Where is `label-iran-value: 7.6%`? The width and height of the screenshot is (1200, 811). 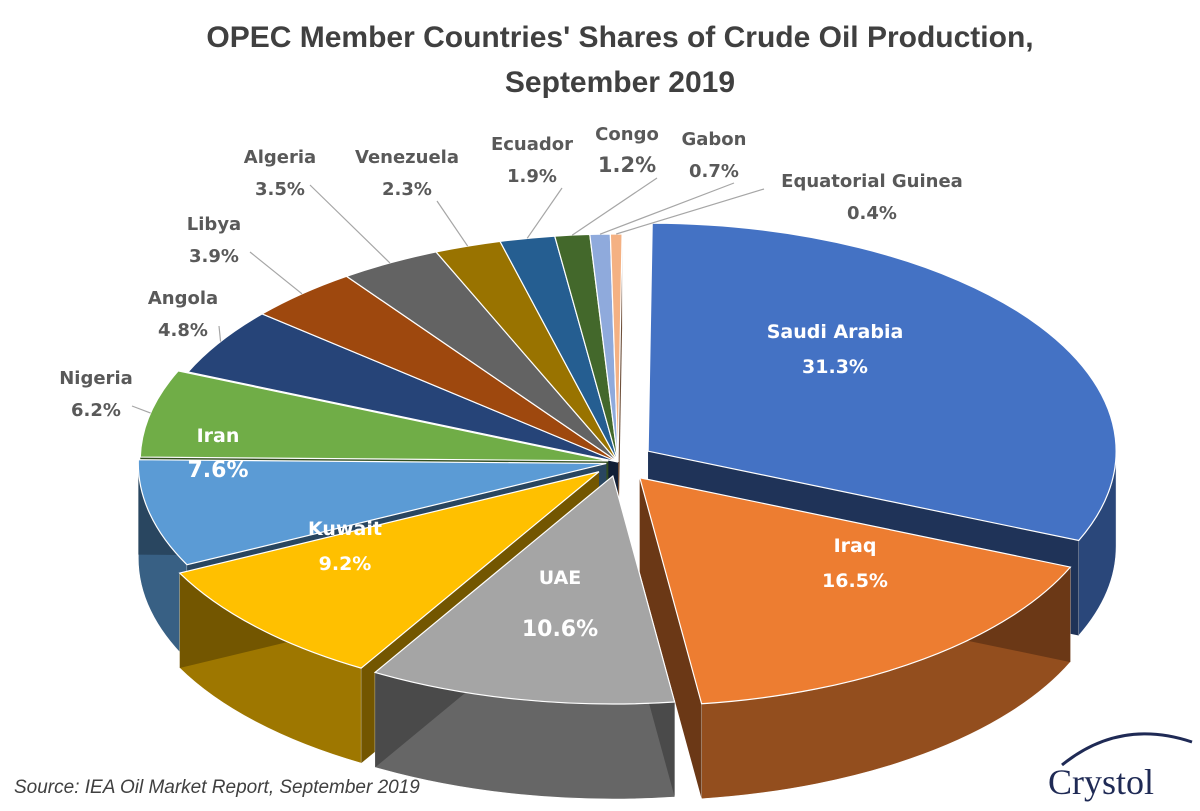
label-iran-value: 7.6% is located at coordinates (217, 470).